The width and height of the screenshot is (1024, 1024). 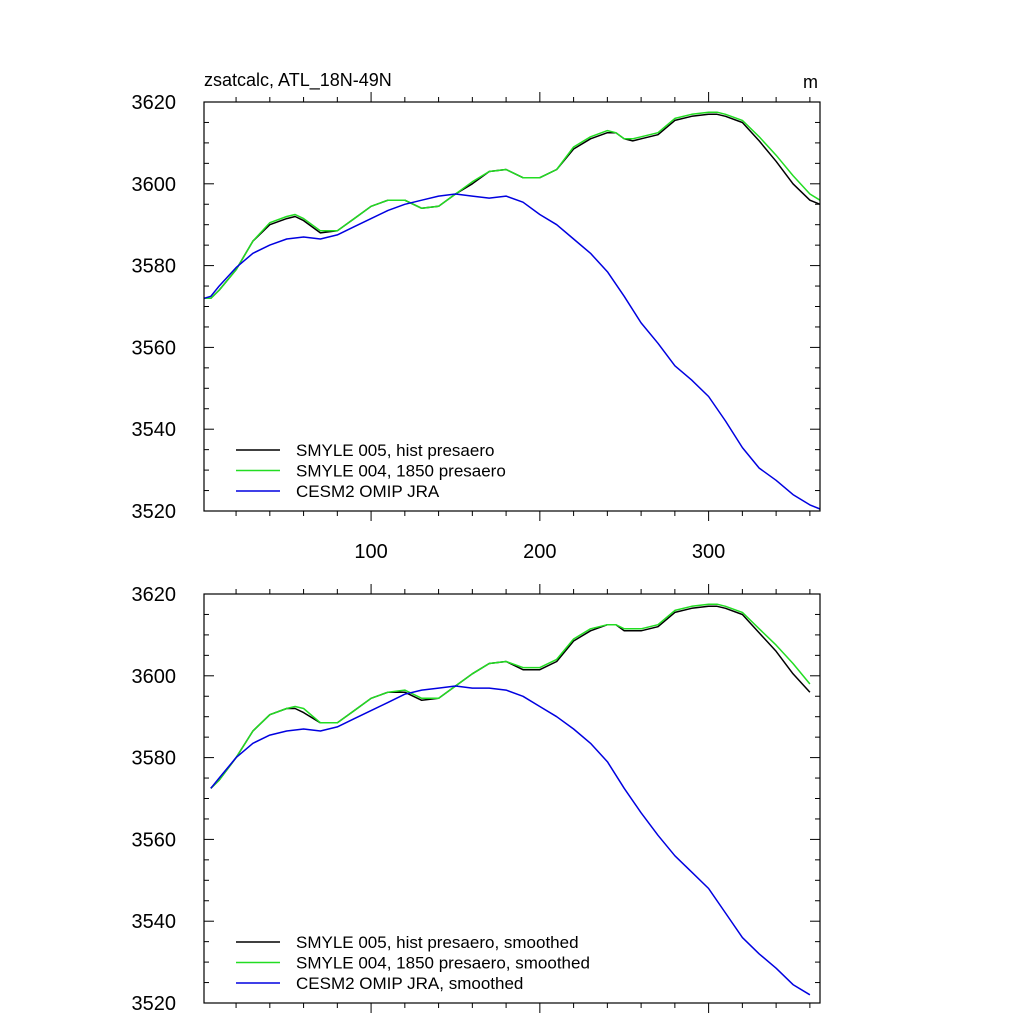 I want to click on legend-label-1: SMYLE 004, 1850 presaero, so click(x=401, y=471).